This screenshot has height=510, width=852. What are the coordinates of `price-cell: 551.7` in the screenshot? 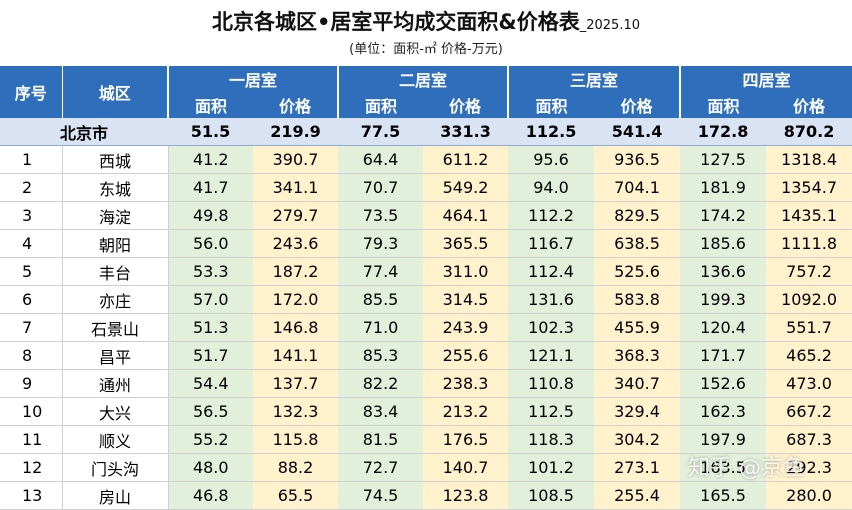 It's located at (809, 327).